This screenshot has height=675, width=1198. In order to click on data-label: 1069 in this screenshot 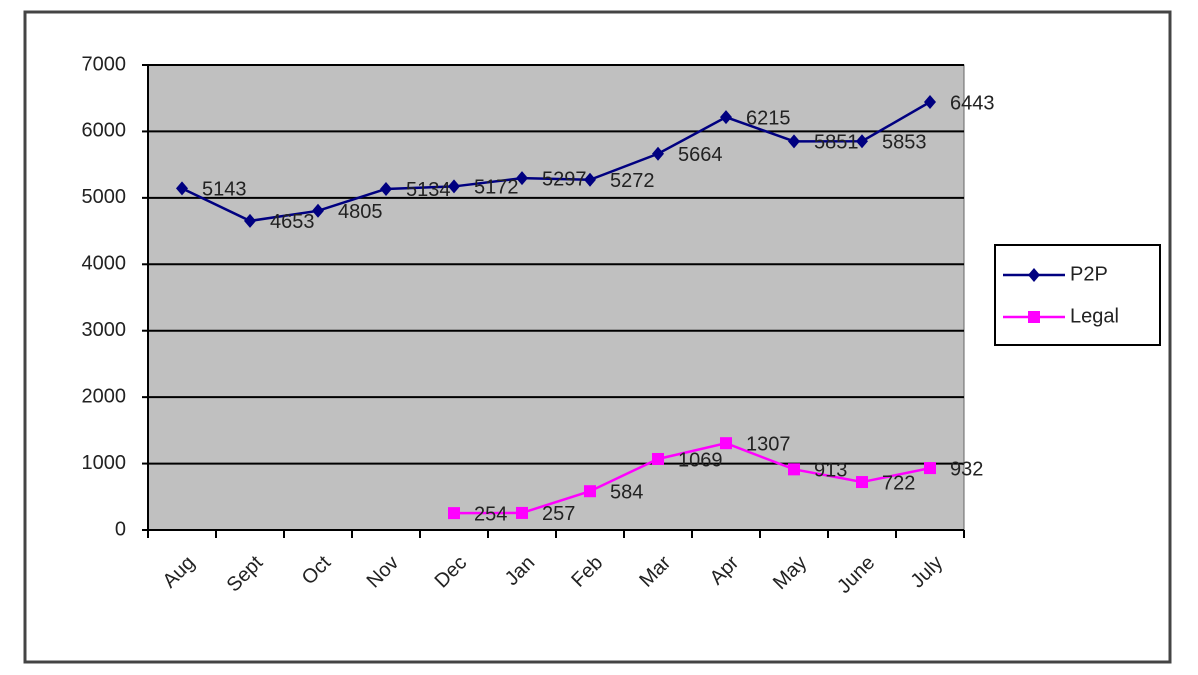, I will do `click(700, 460)`.